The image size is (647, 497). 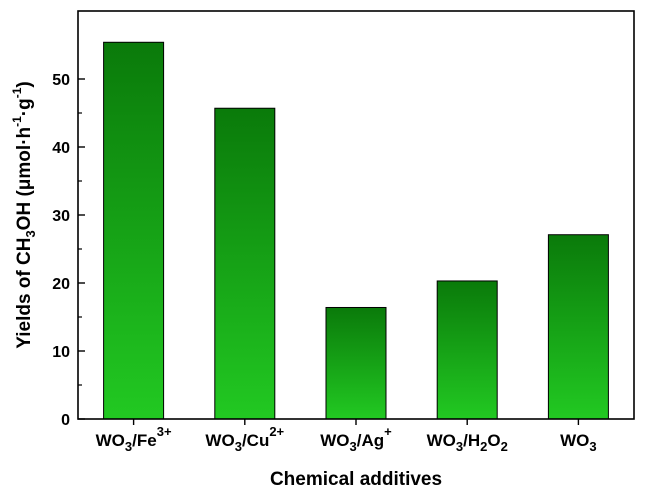 I want to click on x-tick-label-0: WO3/Fe3+, so click(x=134, y=439).